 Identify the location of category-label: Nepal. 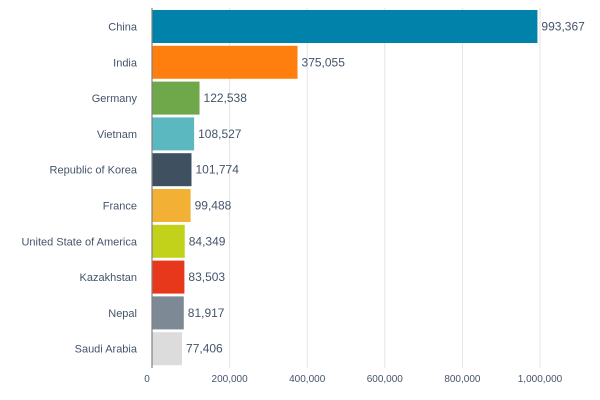
(122, 314).